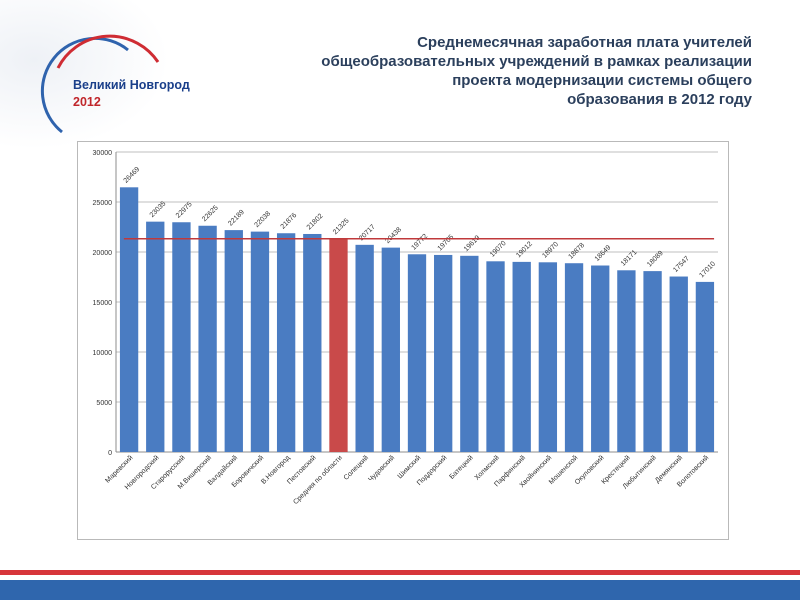 The image size is (800, 600). What do you see at coordinates (103, 203) in the screenshot?
I see `y-tick-label: 25000` at bounding box center [103, 203].